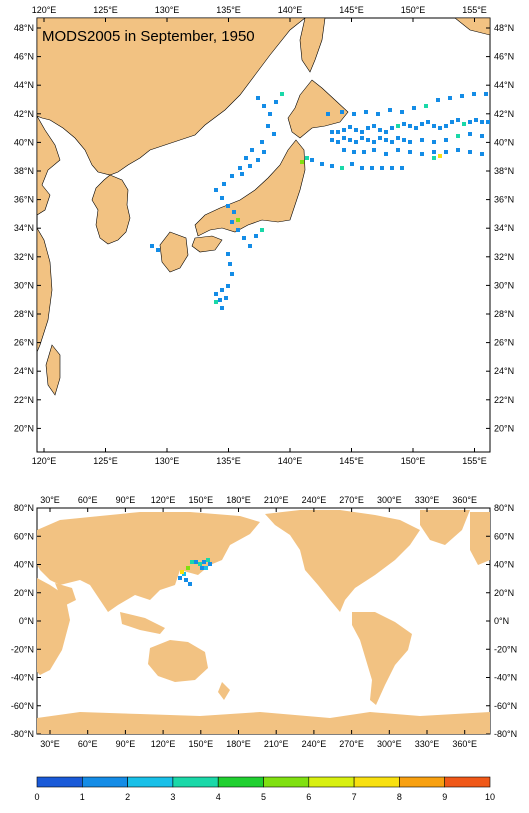 The height and width of the screenshot is (813, 529). I want to click on map-title: MODS2005 in September, 1950, so click(148, 36).